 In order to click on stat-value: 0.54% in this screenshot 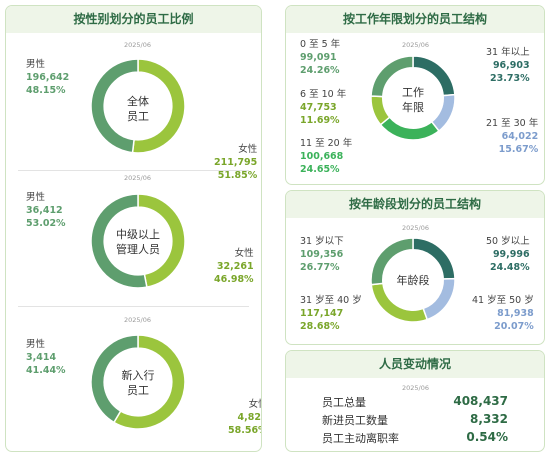, I will do `click(487, 437)`.